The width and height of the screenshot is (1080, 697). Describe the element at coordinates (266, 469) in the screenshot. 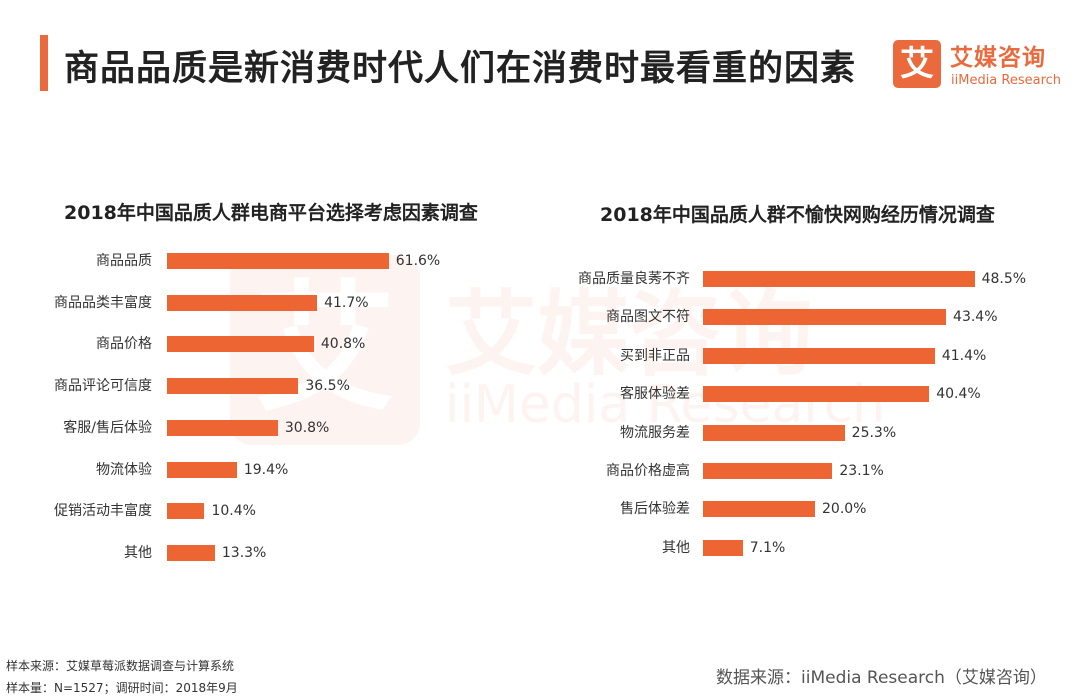

I see `left-value-label: 19.4%` at that location.